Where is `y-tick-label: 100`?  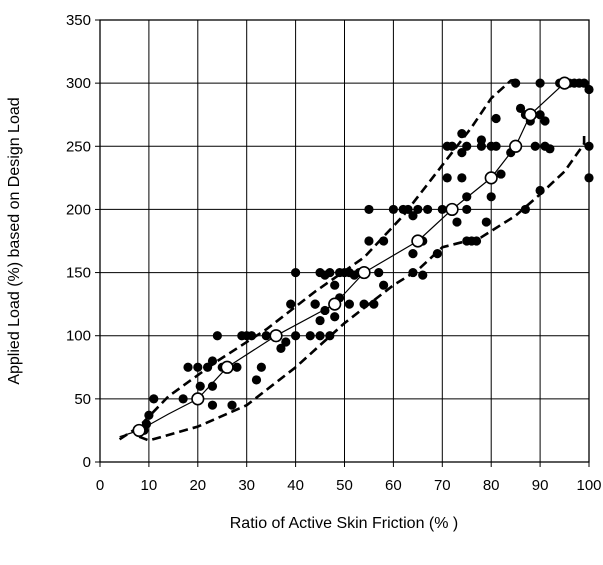 y-tick-label: 100 is located at coordinates (78, 336).